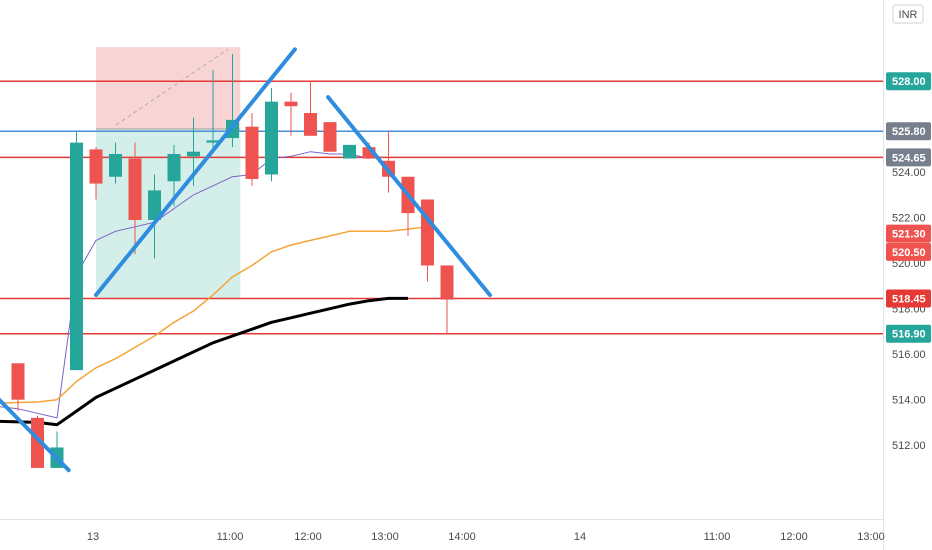 The height and width of the screenshot is (550, 932). I want to click on price-badge-text: 525.80, so click(909, 132).